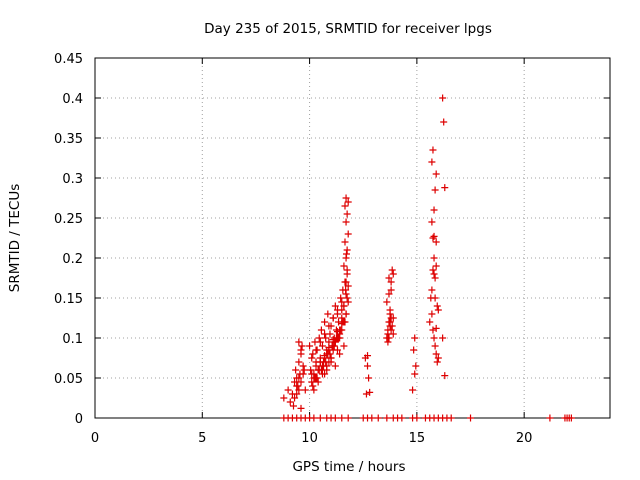 This screenshot has width=640, height=480. Describe the element at coordinates (72, 339) in the screenshot. I see `y-tick-label: 0.1` at that location.